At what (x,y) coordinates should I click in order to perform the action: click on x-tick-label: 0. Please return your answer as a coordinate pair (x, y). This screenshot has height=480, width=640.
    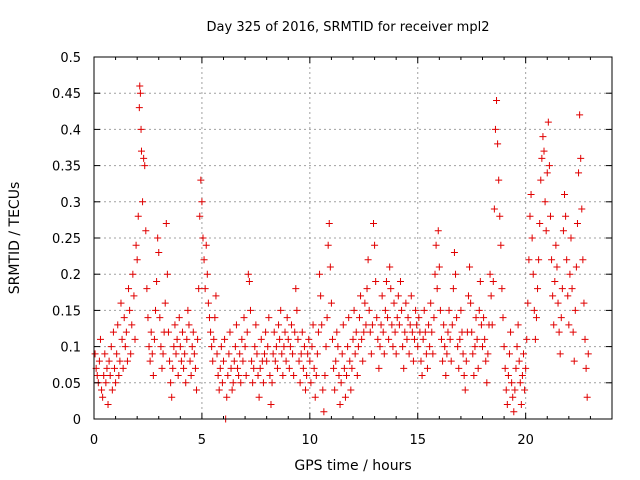
    Looking at the image, I should click on (94, 440).